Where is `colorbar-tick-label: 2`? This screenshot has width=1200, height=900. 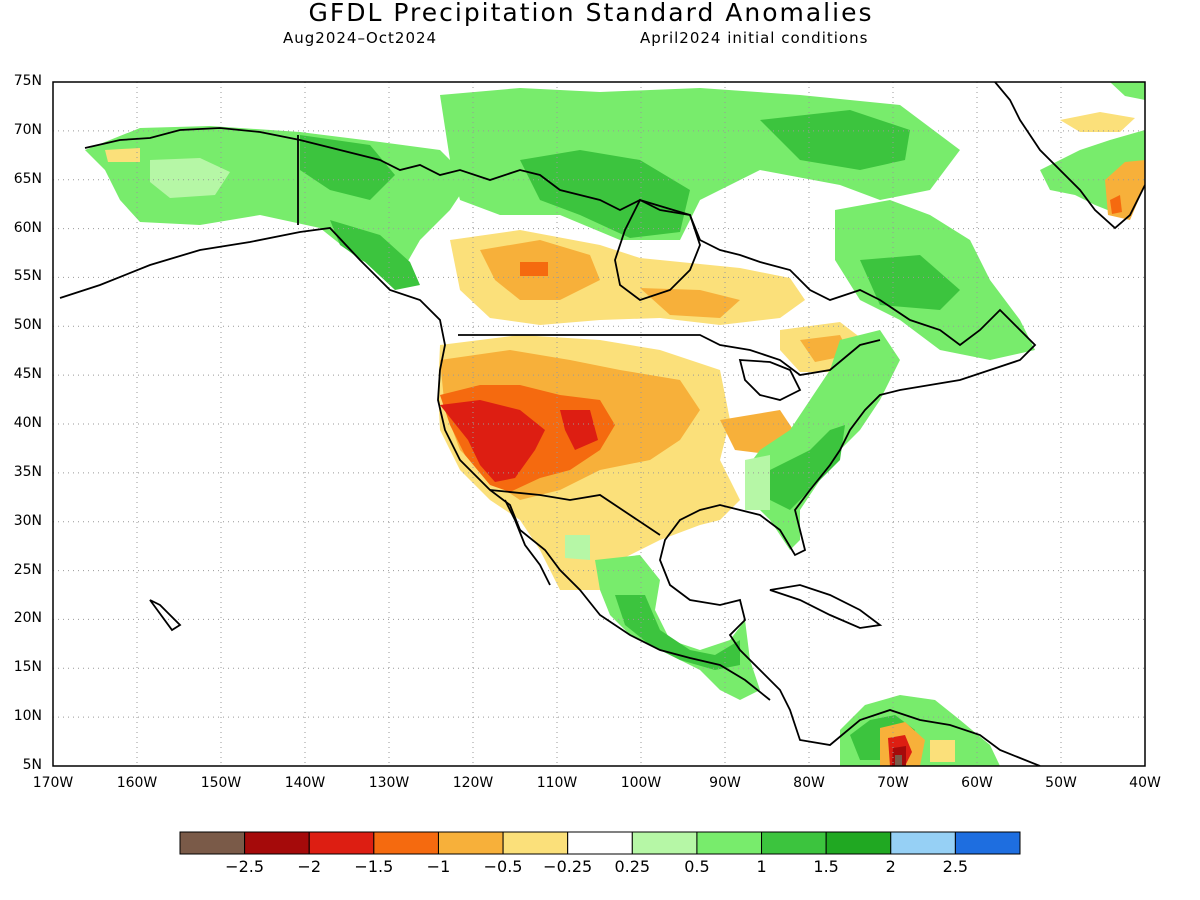
colorbar-tick-label: 2 is located at coordinates (890, 866).